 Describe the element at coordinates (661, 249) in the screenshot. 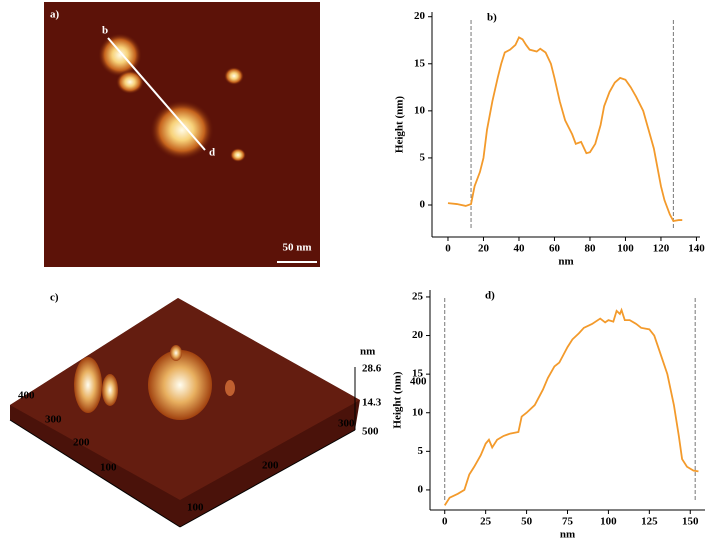

I see `x-tick-label: 120` at that location.